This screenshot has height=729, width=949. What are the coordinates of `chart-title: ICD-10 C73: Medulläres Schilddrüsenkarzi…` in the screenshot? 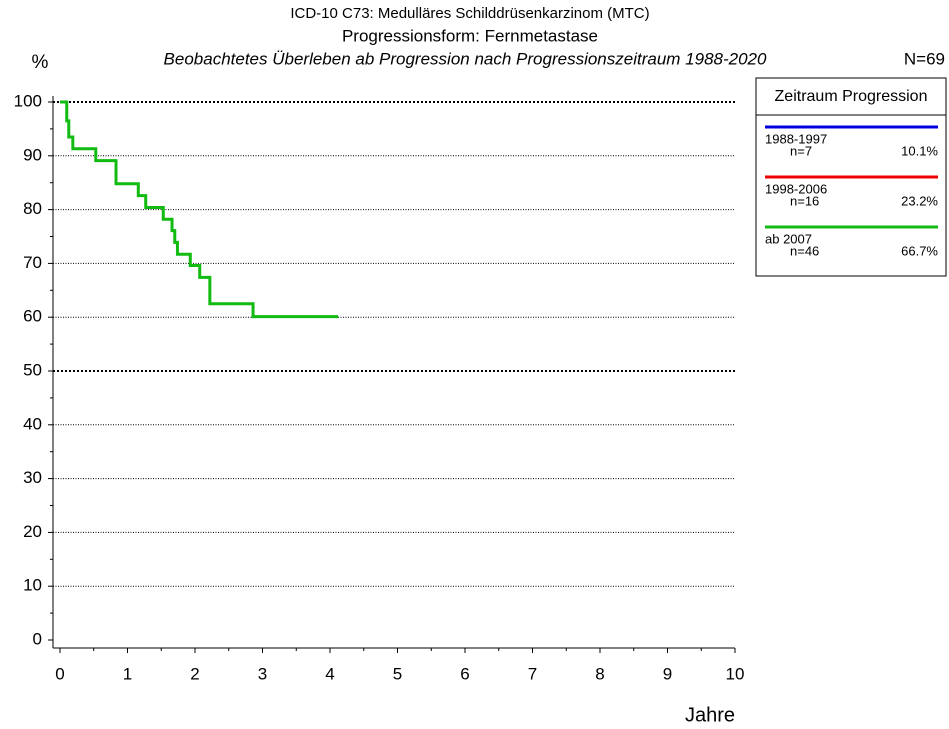 It's located at (469, 13).